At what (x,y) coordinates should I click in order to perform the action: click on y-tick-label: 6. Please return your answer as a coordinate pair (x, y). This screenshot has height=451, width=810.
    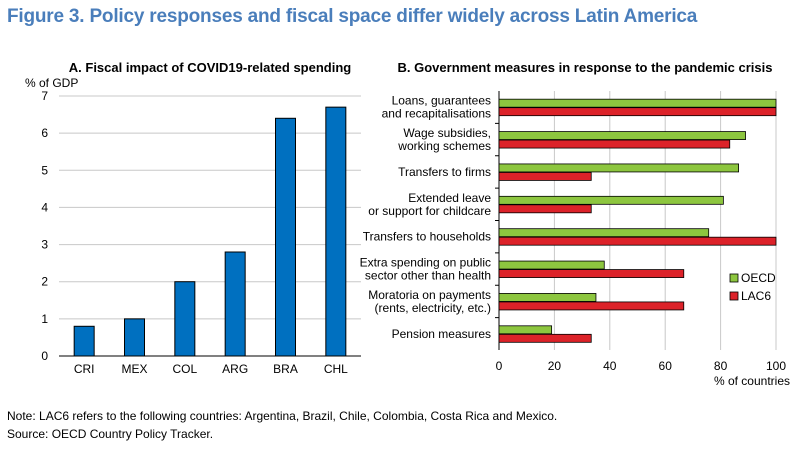
    Looking at the image, I should click on (44, 133).